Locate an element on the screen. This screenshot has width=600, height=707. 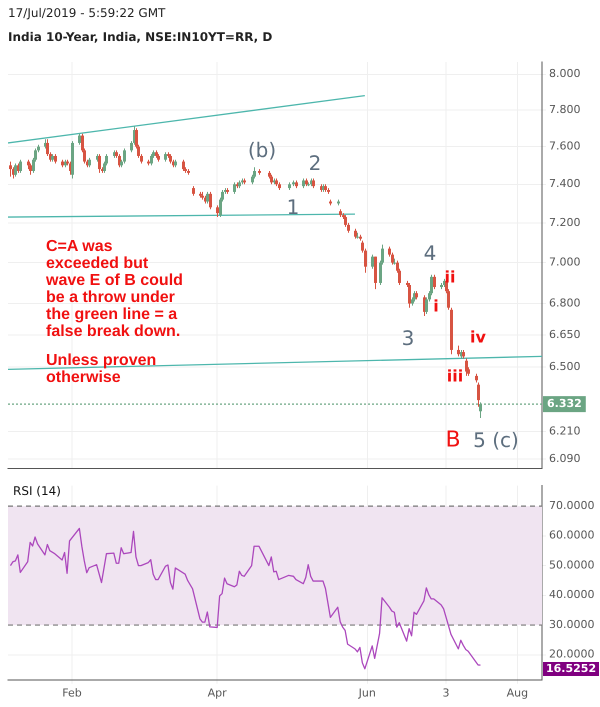
x-tick-label: Jun is located at coordinates (367, 693).